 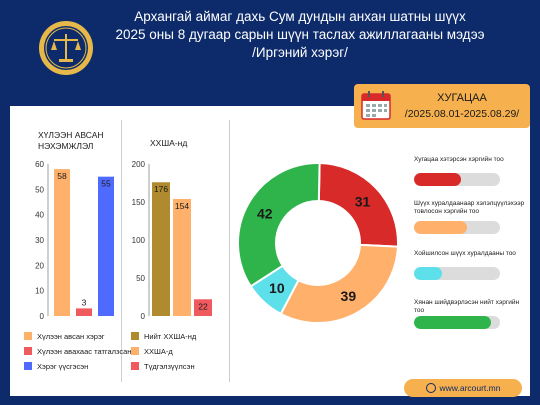 What do you see at coordinates (457, 273) in the screenshot?
I see `progress-track-postponed` at bounding box center [457, 273].